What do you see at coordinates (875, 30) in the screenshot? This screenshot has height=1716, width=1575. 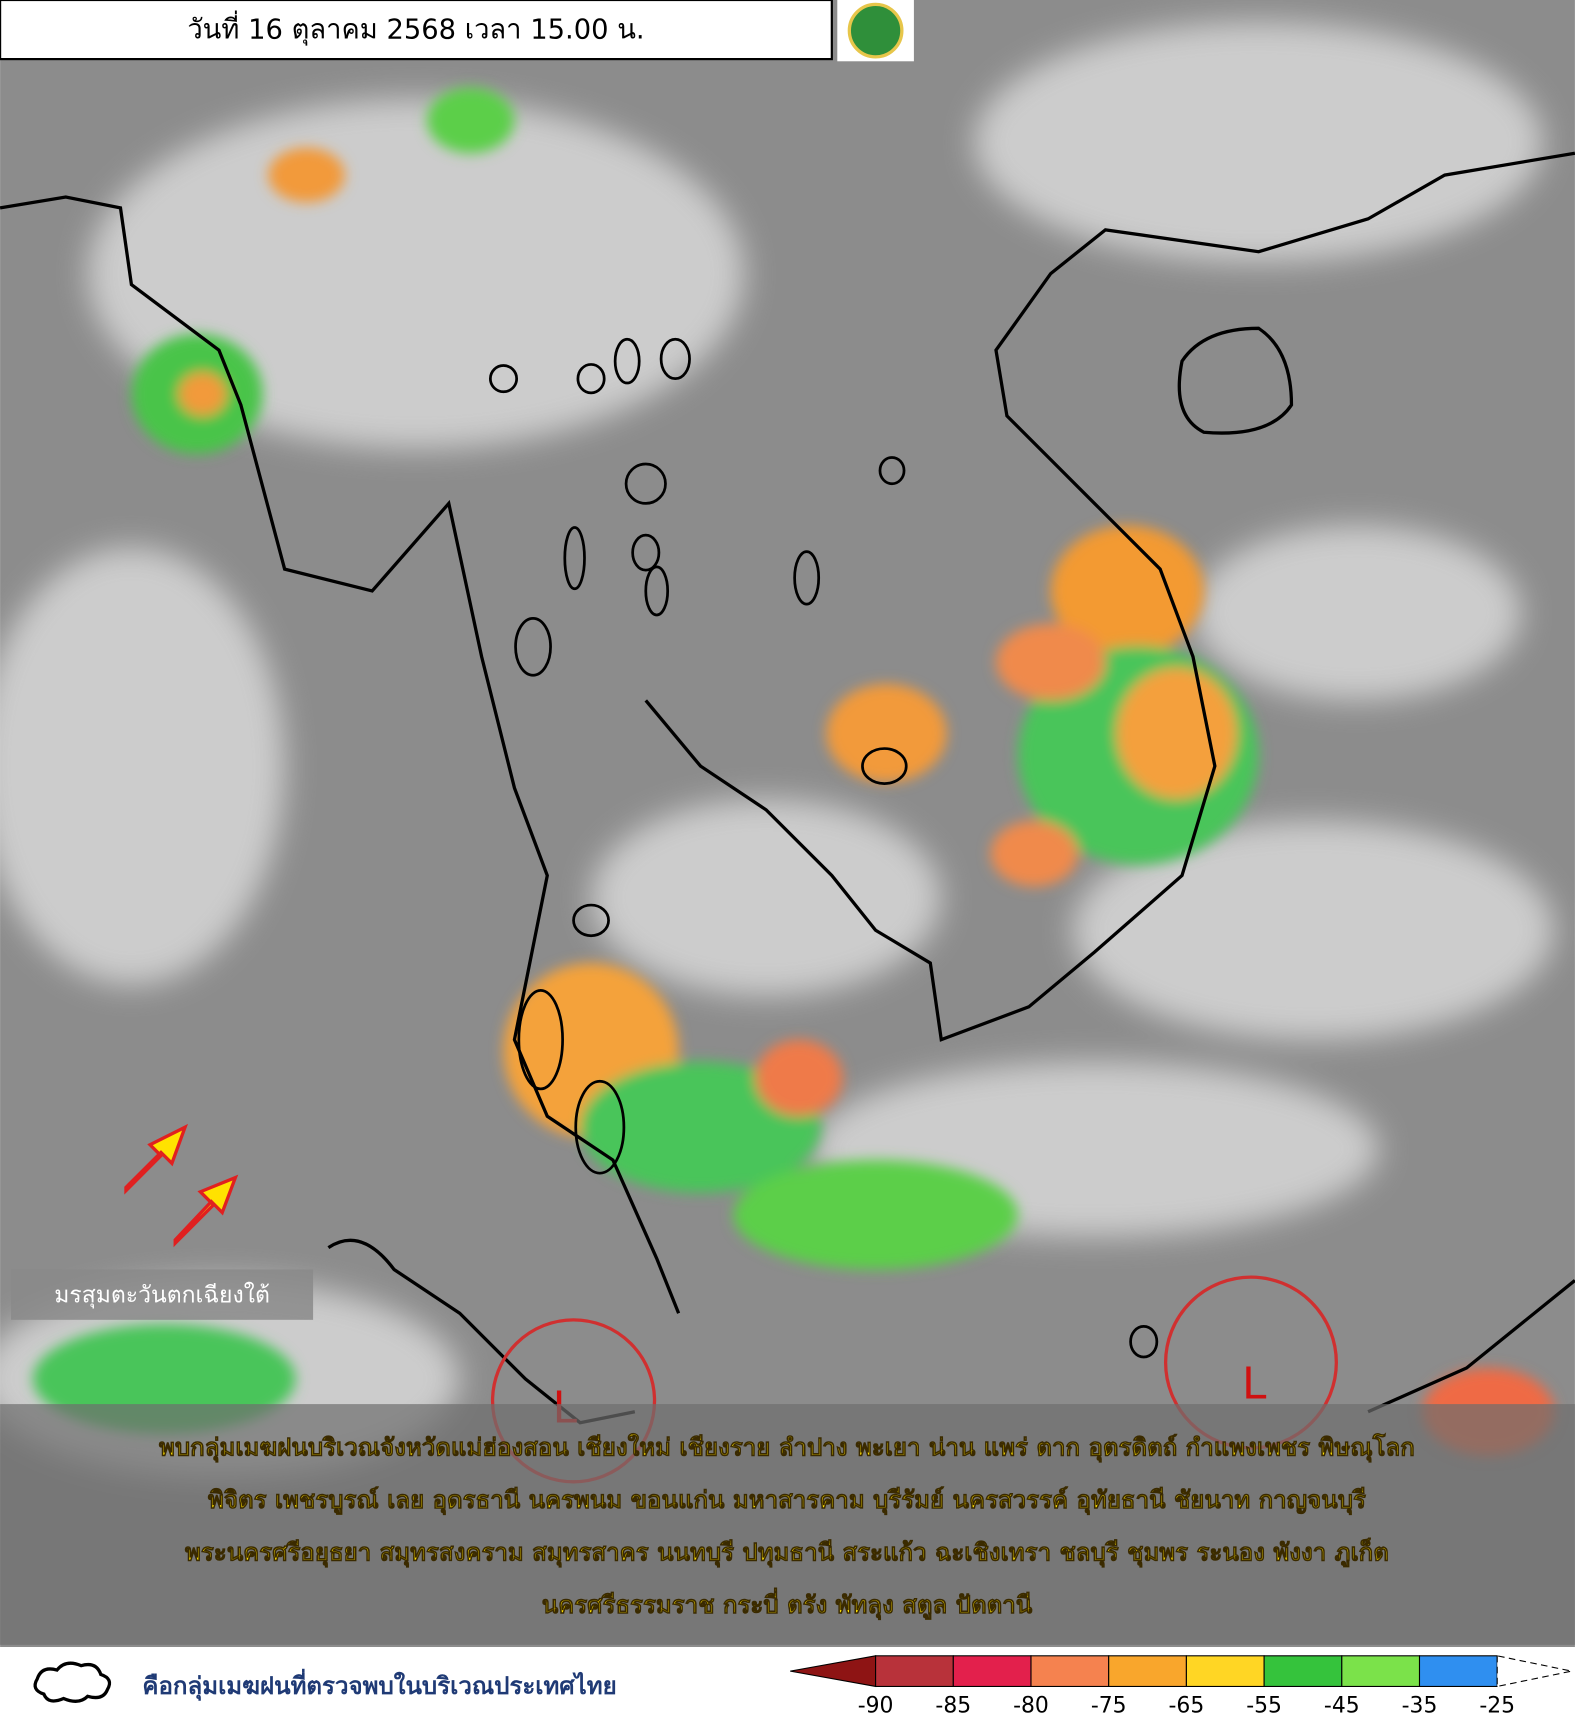 I see `logo` at bounding box center [875, 30].